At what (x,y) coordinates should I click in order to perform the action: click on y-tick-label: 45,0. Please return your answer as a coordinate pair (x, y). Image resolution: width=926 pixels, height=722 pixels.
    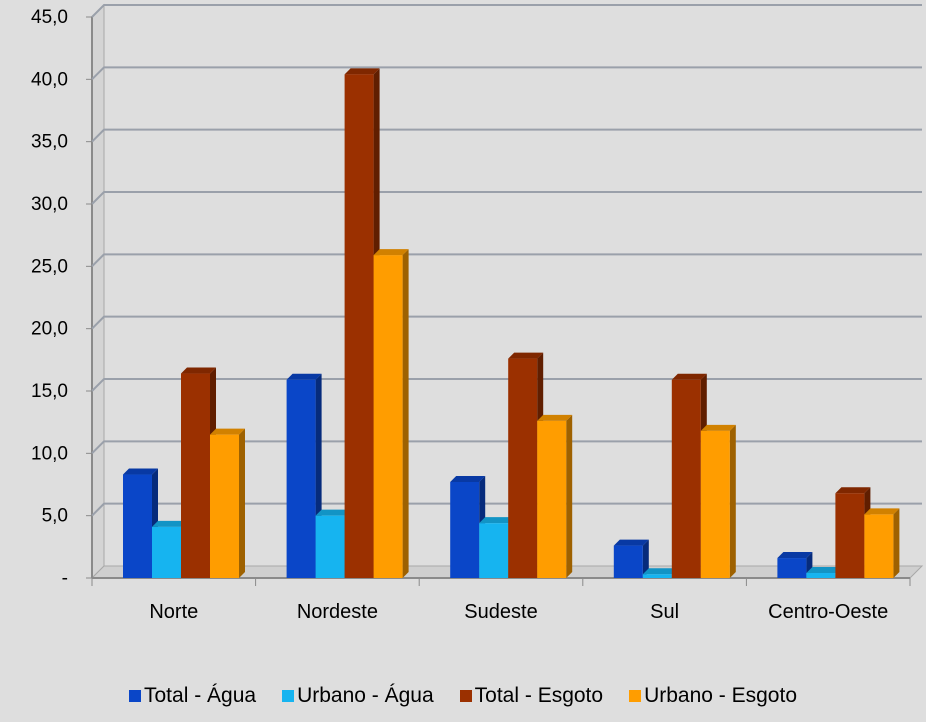
    Looking at the image, I should click on (49, 17).